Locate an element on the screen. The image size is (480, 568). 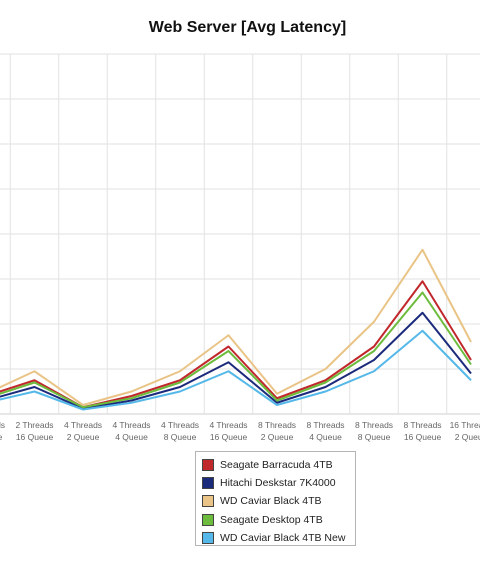
legend-item: Seagate Desktop 4TB is located at coordinates (278, 520).